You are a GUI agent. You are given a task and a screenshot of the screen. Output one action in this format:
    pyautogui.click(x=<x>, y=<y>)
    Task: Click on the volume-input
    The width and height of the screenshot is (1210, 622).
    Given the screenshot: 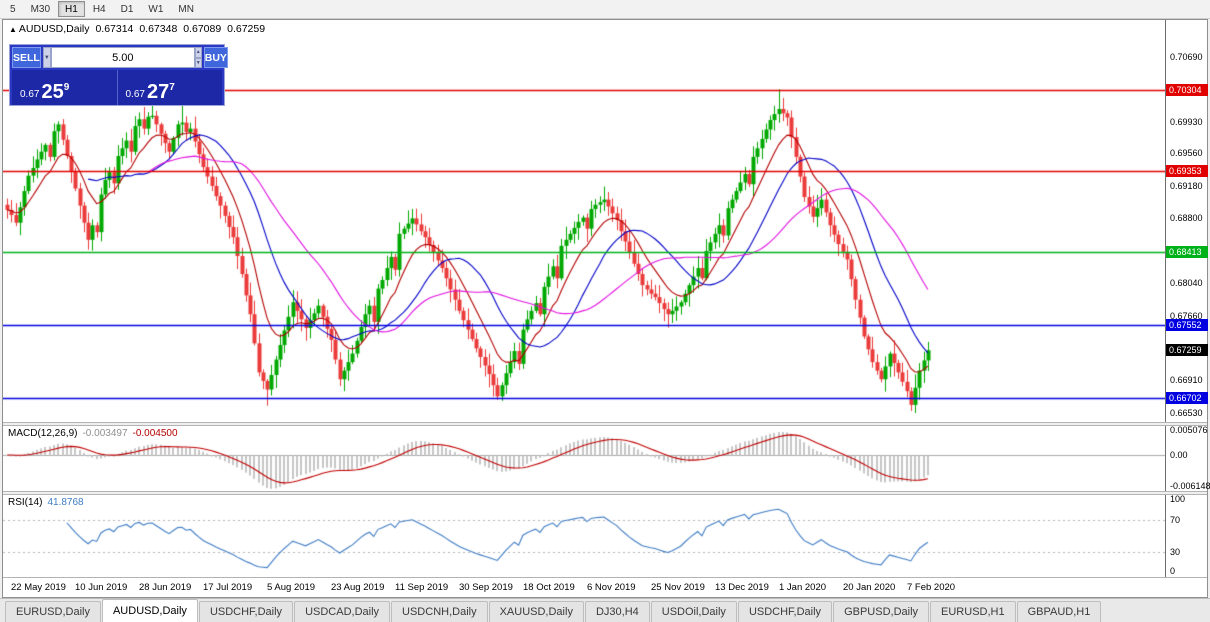 What is the action you would take?
    pyautogui.click(x=122, y=57)
    